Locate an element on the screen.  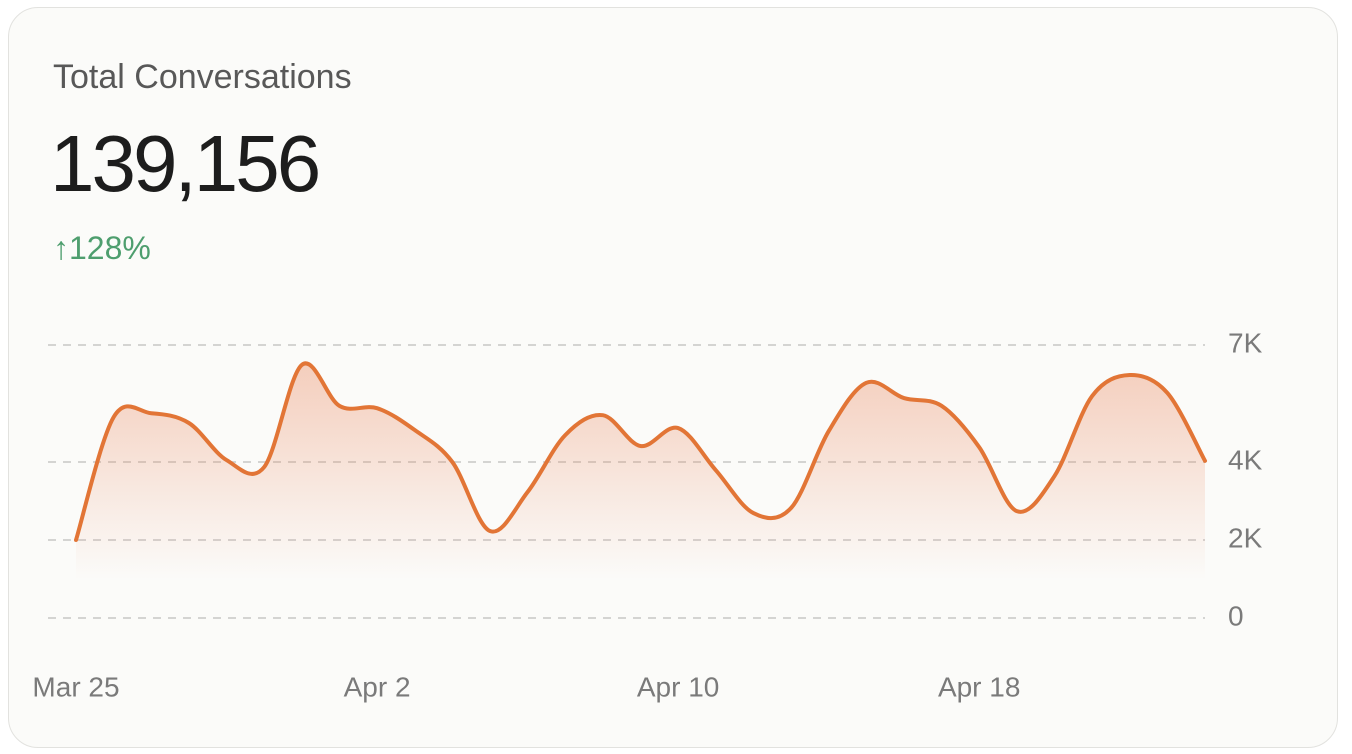
y-tick-label: 4K is located at coordinates (1245, 459).